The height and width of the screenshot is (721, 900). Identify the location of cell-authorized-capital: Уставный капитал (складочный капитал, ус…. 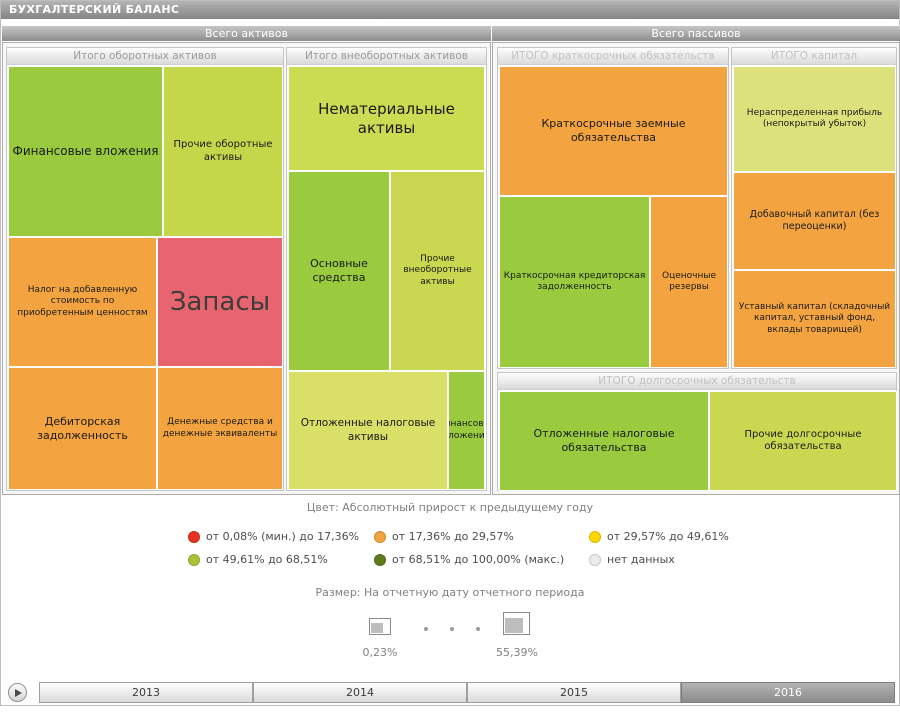
(814, 319).